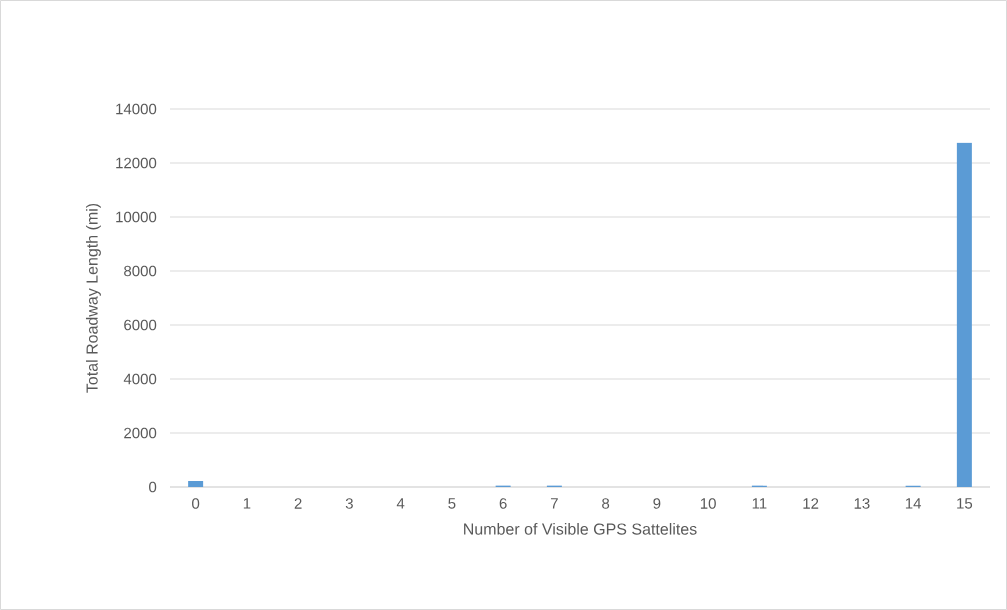 This screenshot has width=1007, height=610. Describe the element at coordinates (606, 503) in the screenshot. I see `x-tick-label: 8` at that location.